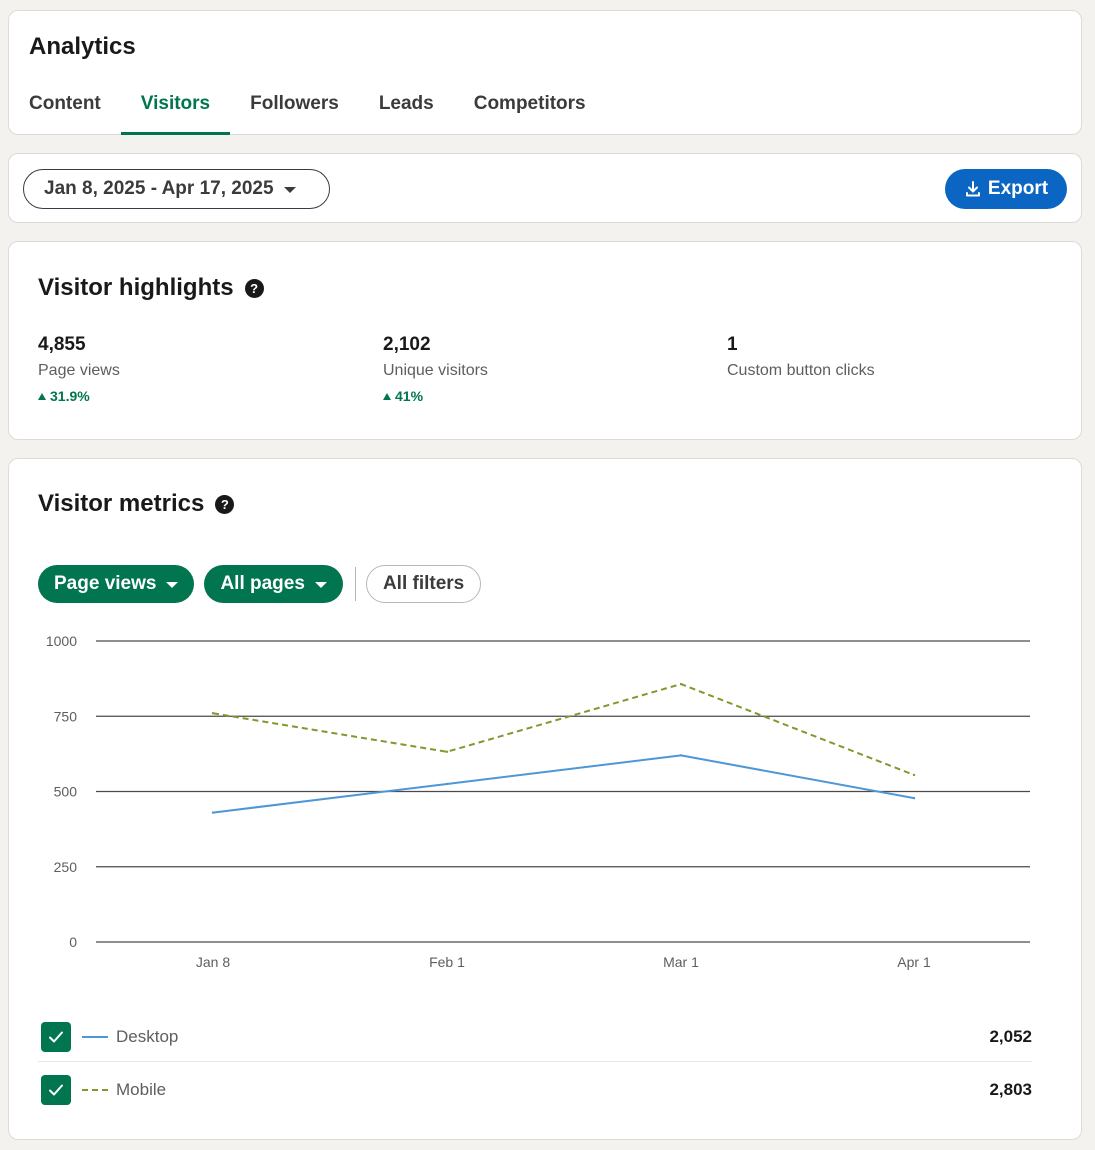 This screenshot has height=1150, width=1095. I want to click on export-label: Export, so click(1018, 188).